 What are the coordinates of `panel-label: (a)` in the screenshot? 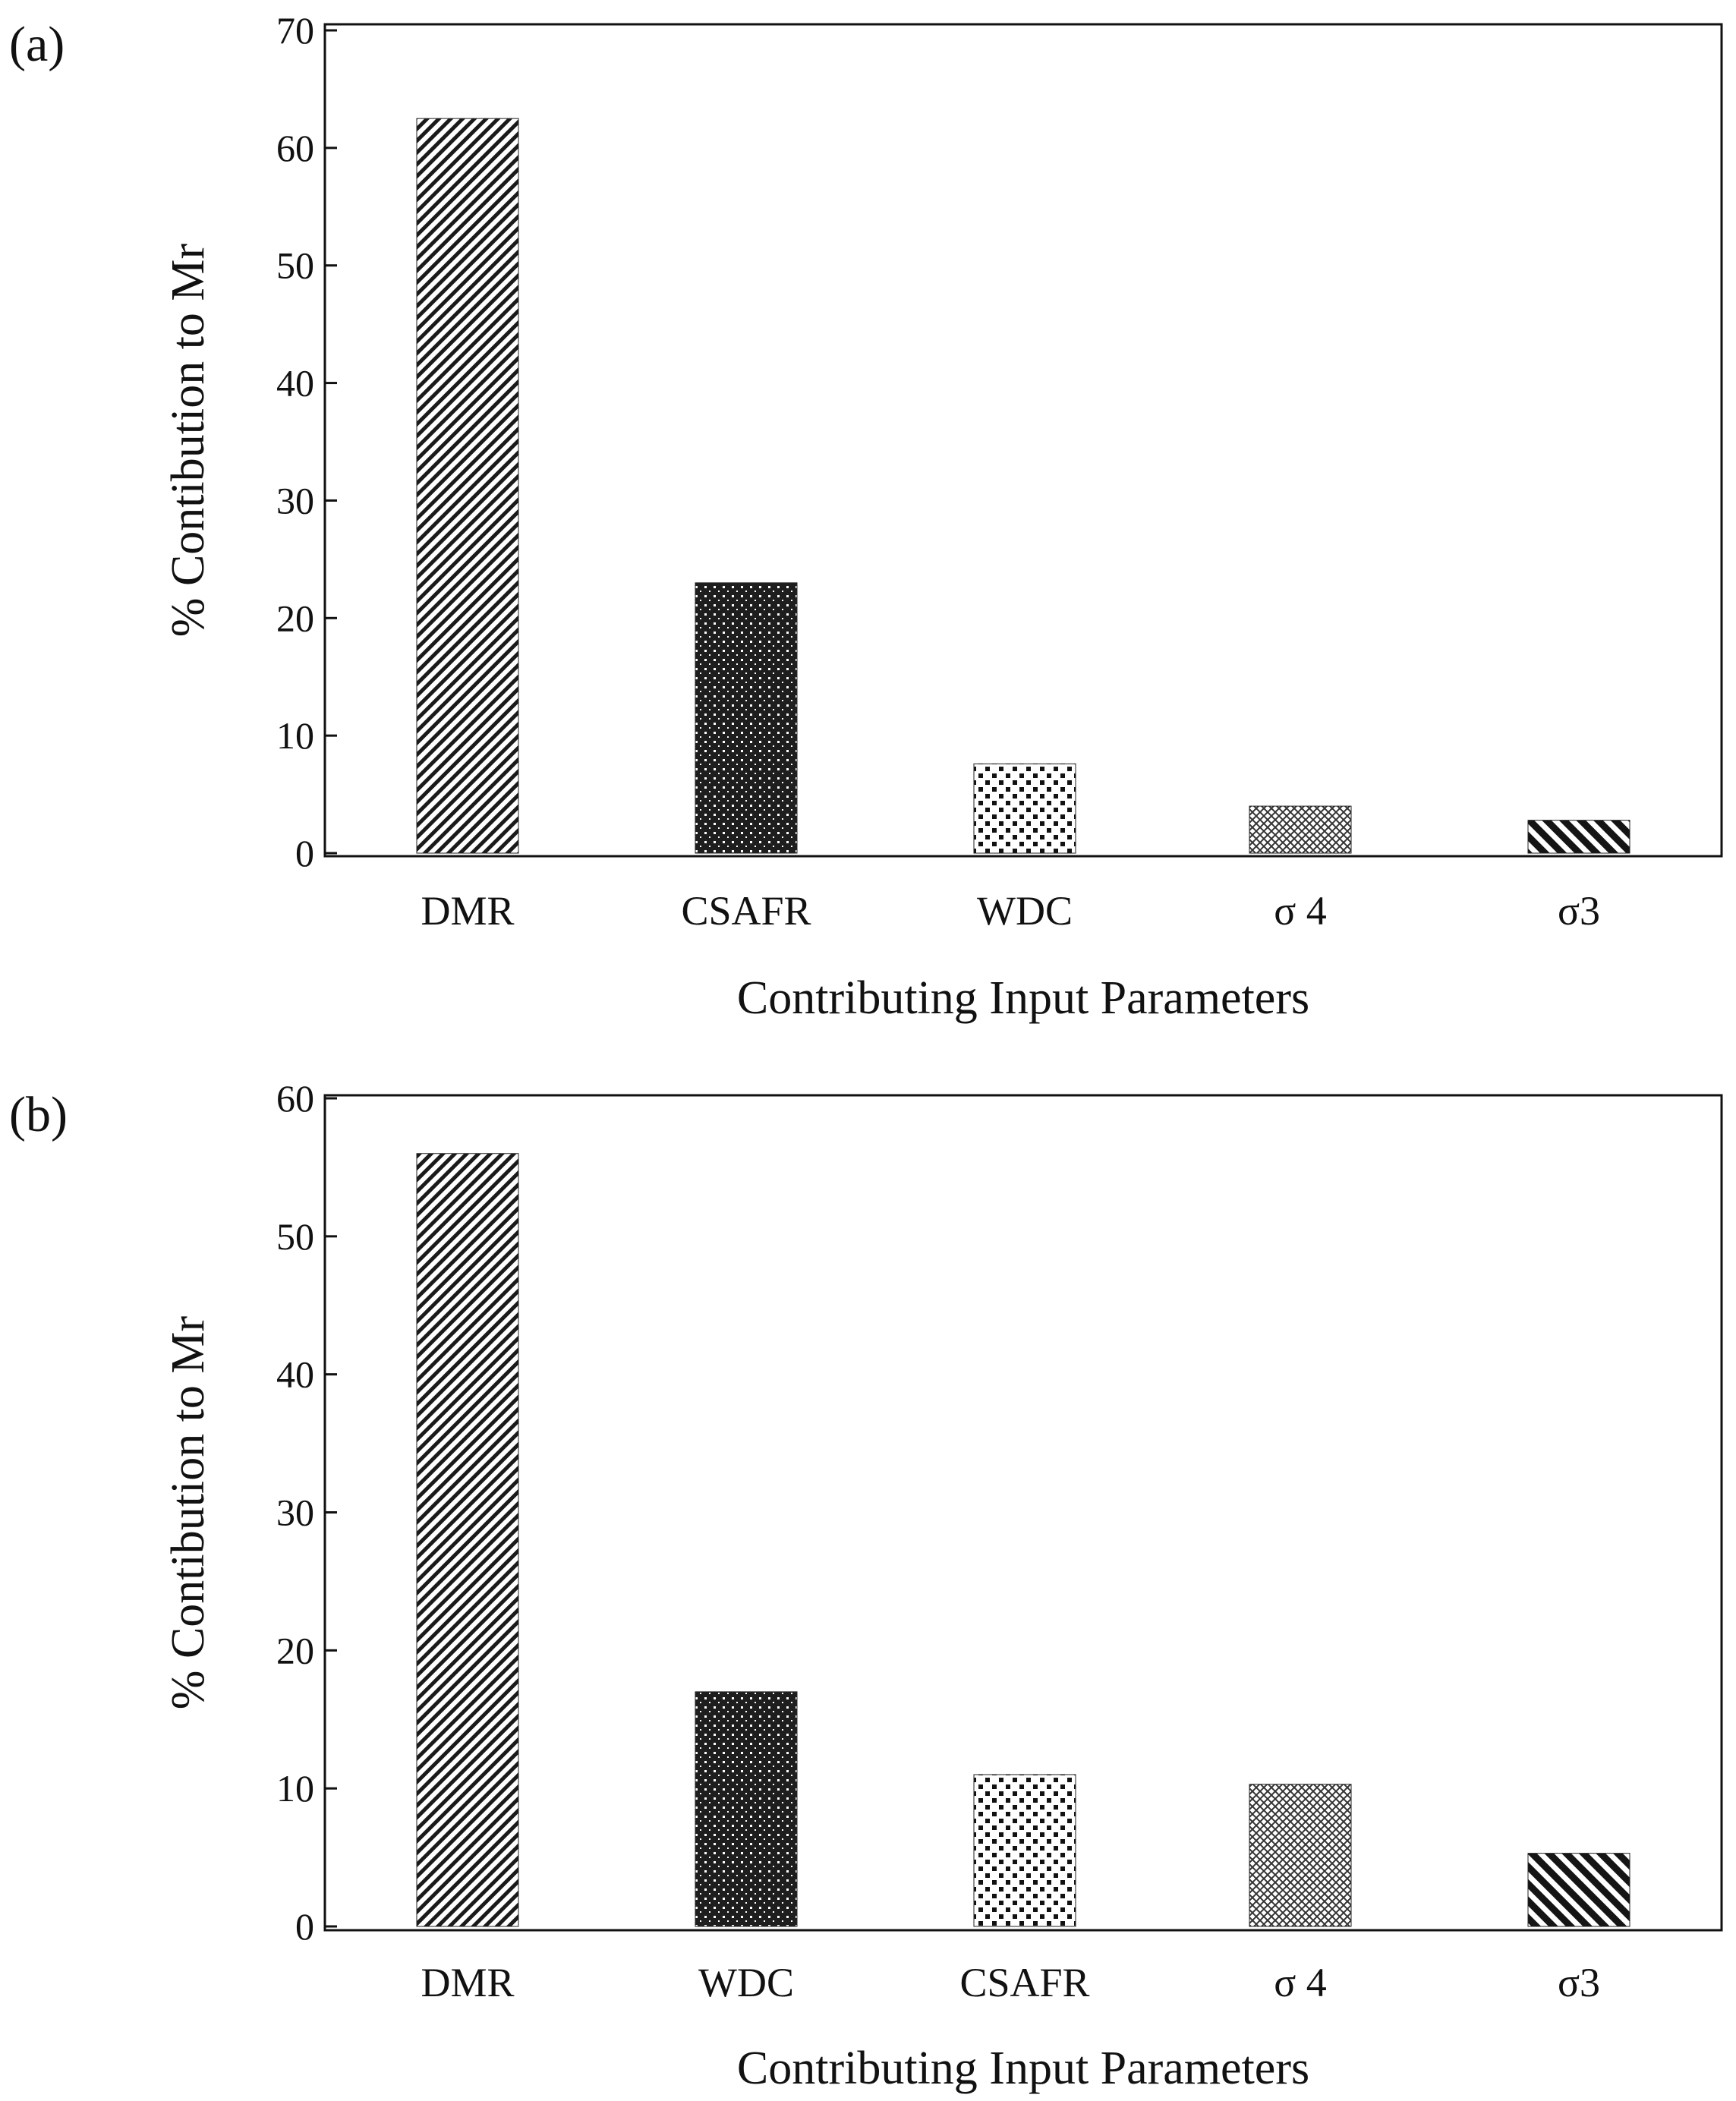 It's located at (37, 44).